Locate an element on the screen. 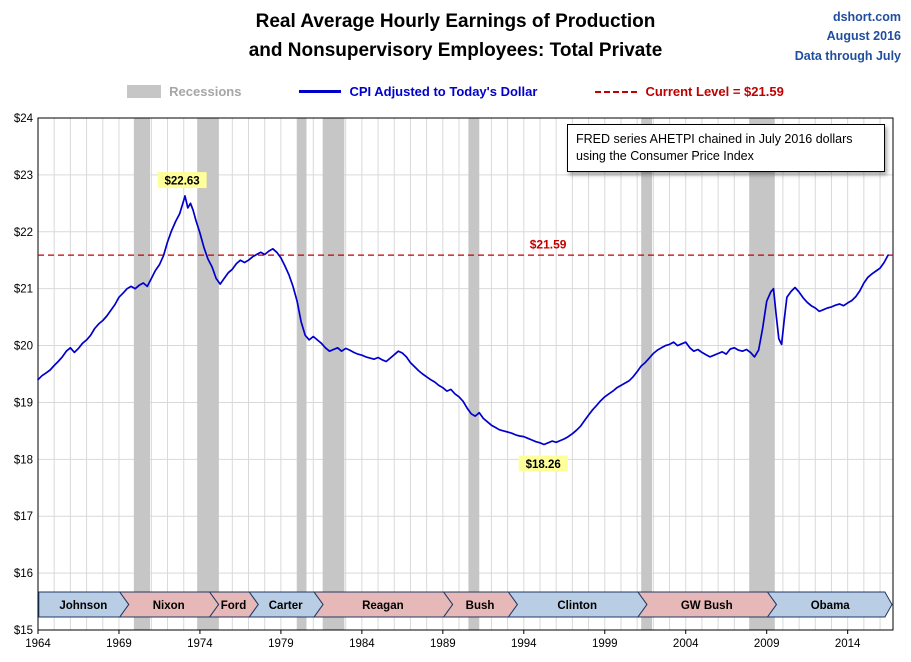 The image size is (911, 662). source-date: August 2016 is located at coordinates (863, 36).